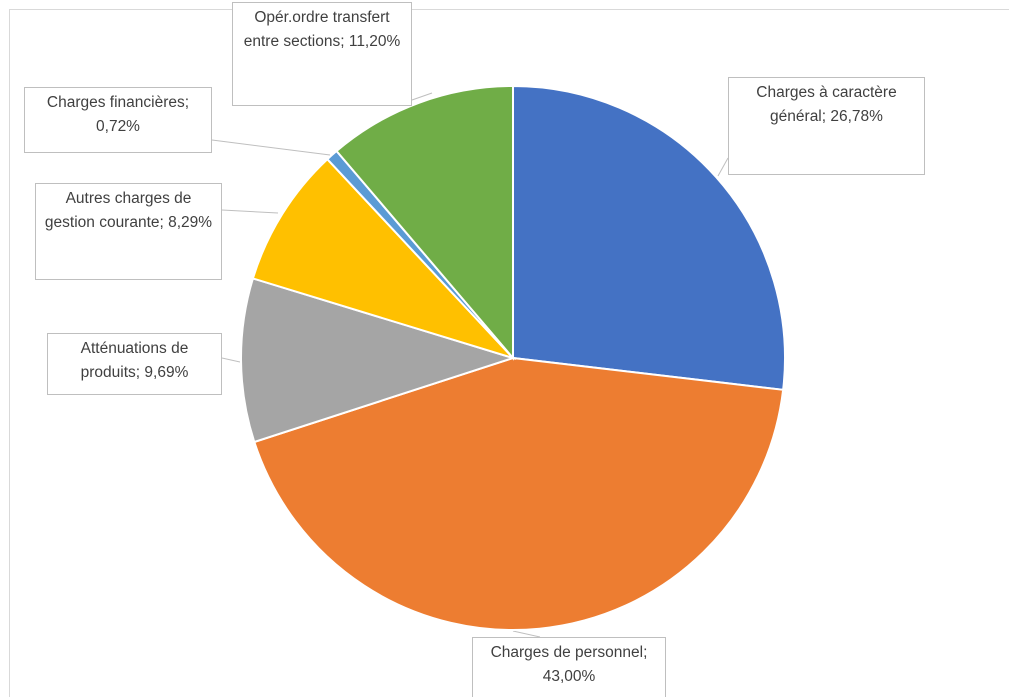 The width and height of the screenshot is (1009, 697). Describe the element at coordinates (569, 667) in the screenshot. I see `data-label: Charges de personnel; 43,00%` at that location.